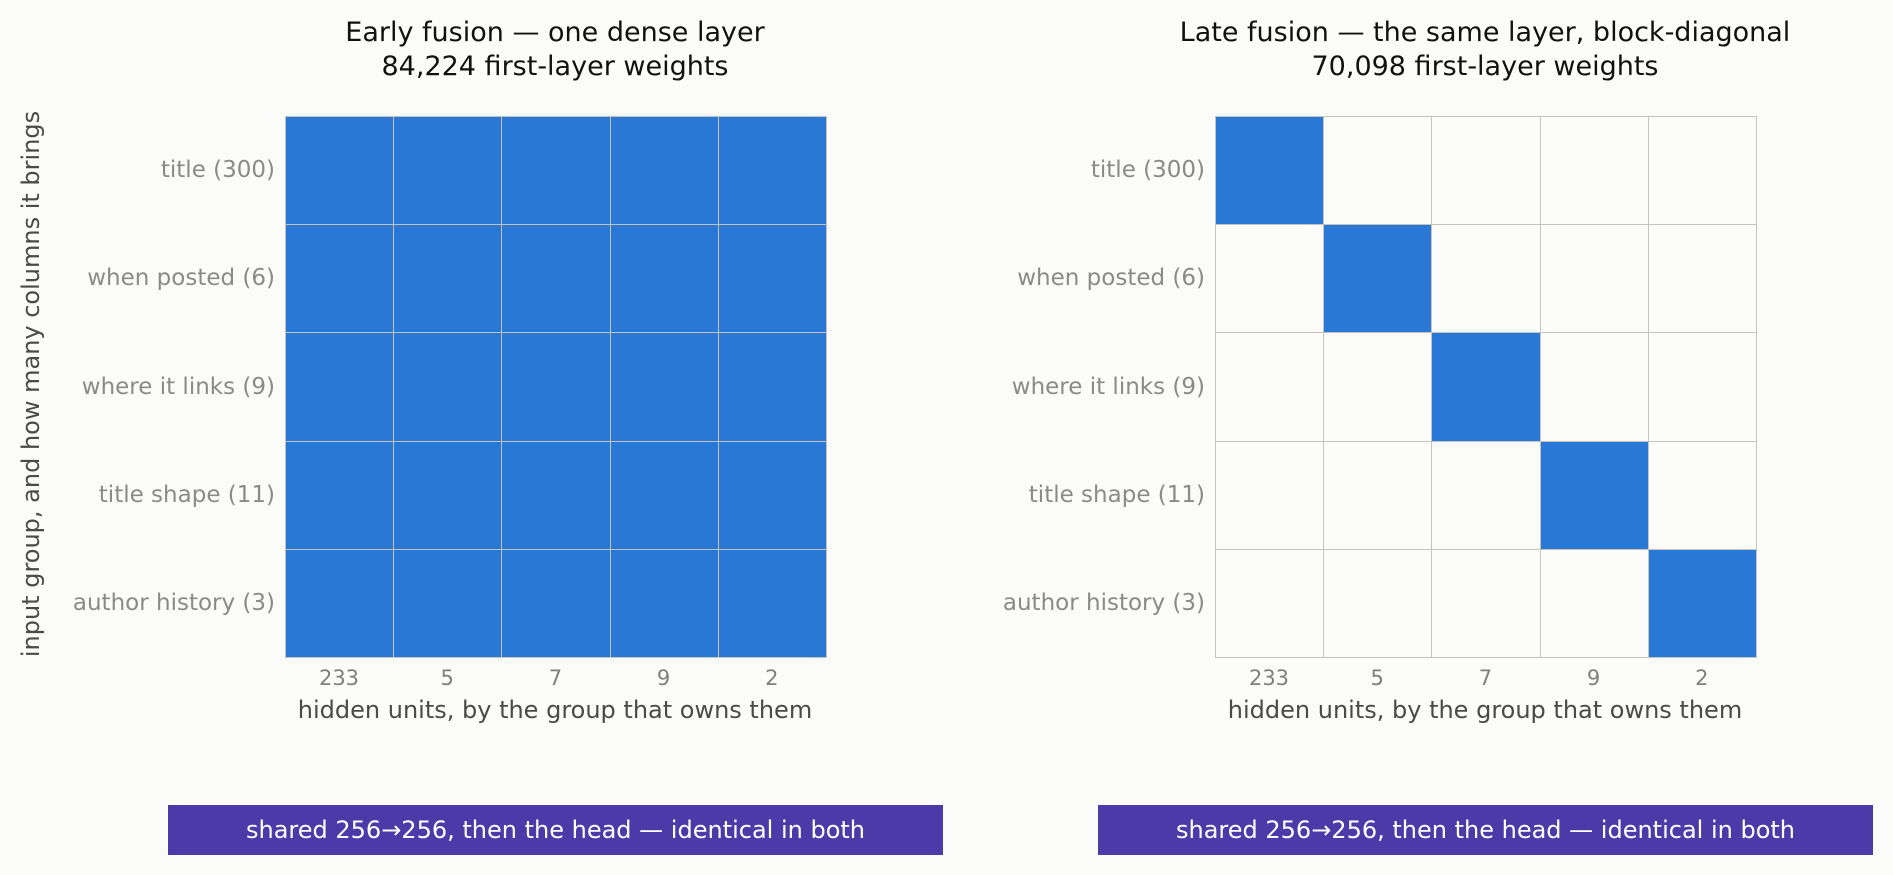 This screenshot has width=1893, height=875. I want to click on chart-title: Early fusion — one dense layer, so click(555, 32).